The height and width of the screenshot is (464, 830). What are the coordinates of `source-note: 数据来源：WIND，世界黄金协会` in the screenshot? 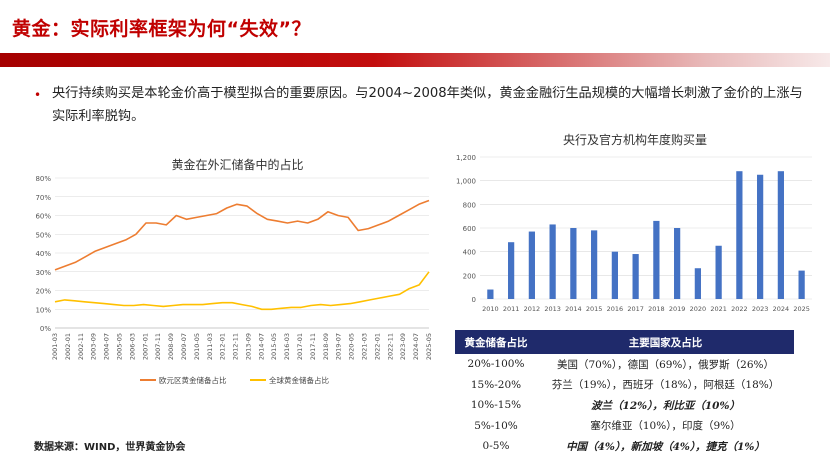 It's located at (110, 447).